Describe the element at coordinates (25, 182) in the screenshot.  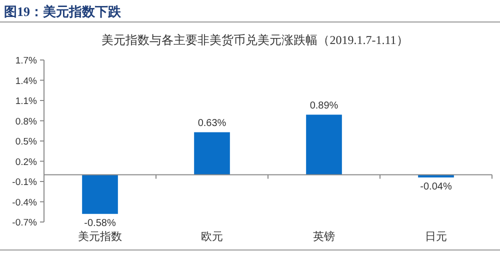
I see `y-tick-label: -0.1%` at that location.